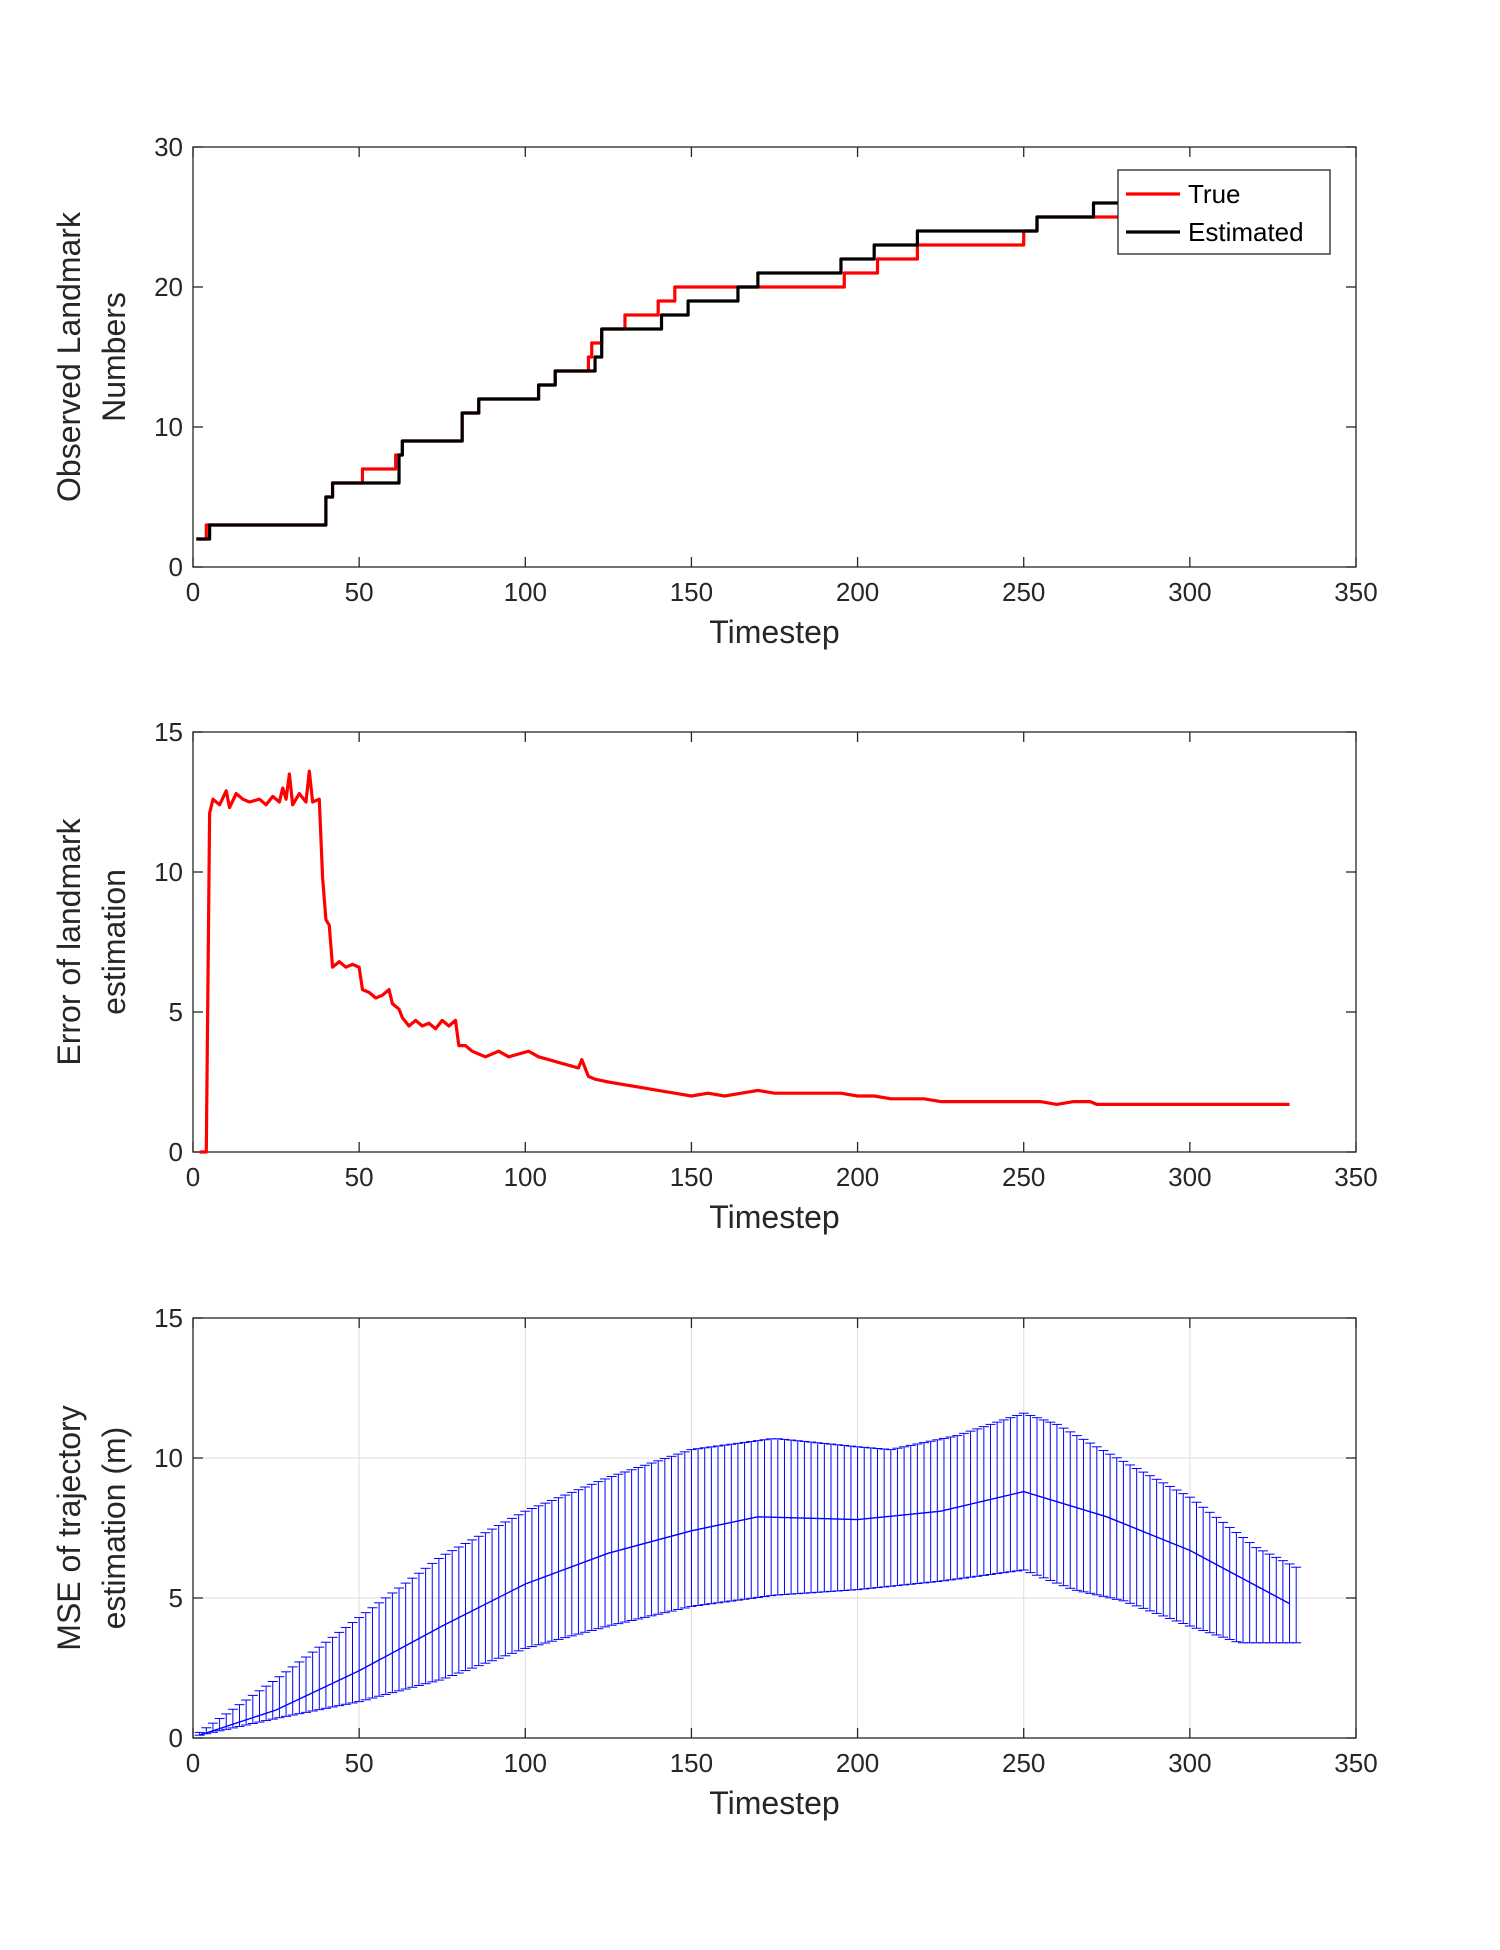 This screenshot has height=1950, width=1500. What do you see at coordinates (168, 287) in the screenshot?
I see `y-tick-label: 20` at bounding box center [168, 287].